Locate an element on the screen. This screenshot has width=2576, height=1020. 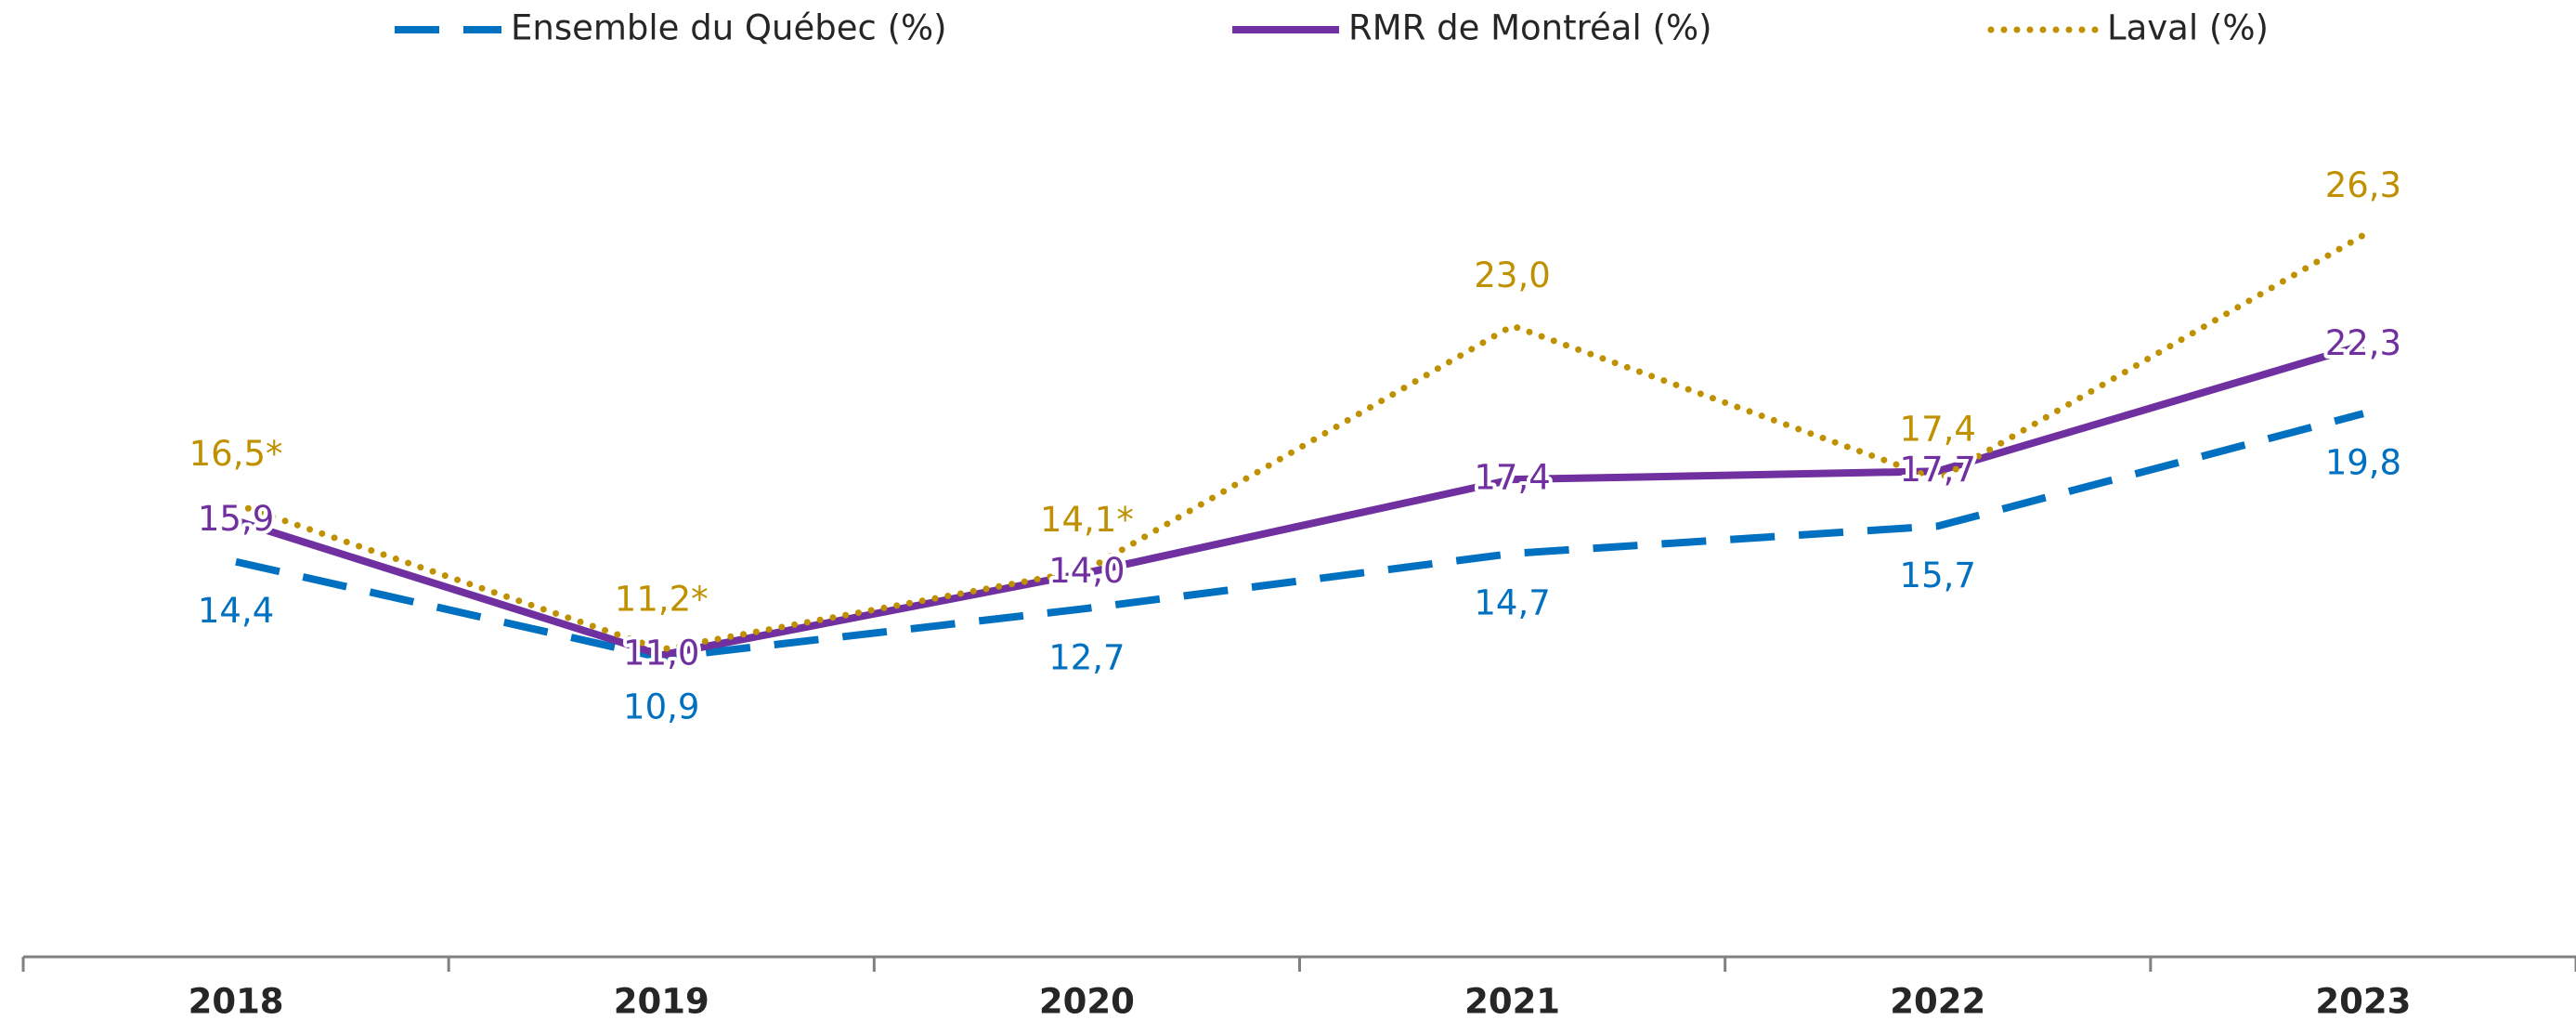
data-label: 26,3 is located at coordinates (2363, 185).